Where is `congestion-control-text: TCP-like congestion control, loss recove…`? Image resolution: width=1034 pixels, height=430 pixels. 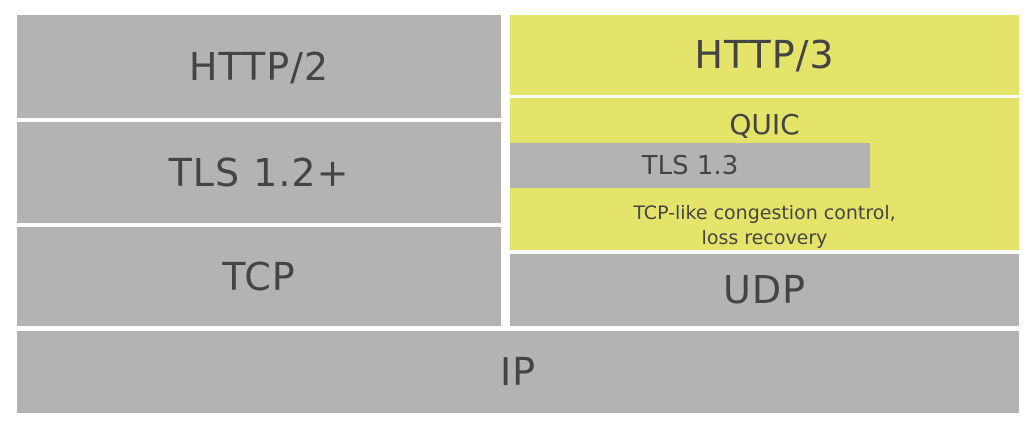
congestion-control-text: TCP-like congestion control, loss recove… is located at coordinates (764, 226).